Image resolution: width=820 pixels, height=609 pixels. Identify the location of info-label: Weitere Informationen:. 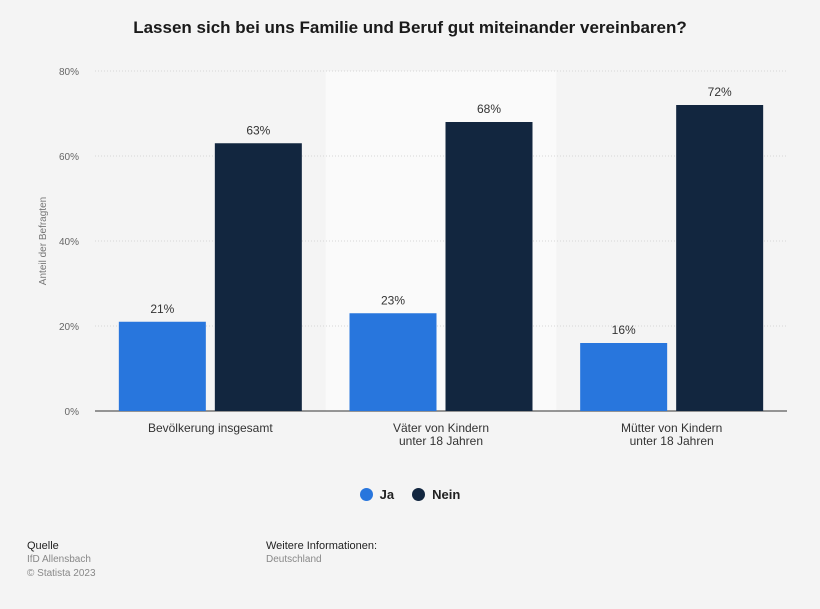
(322, 546).